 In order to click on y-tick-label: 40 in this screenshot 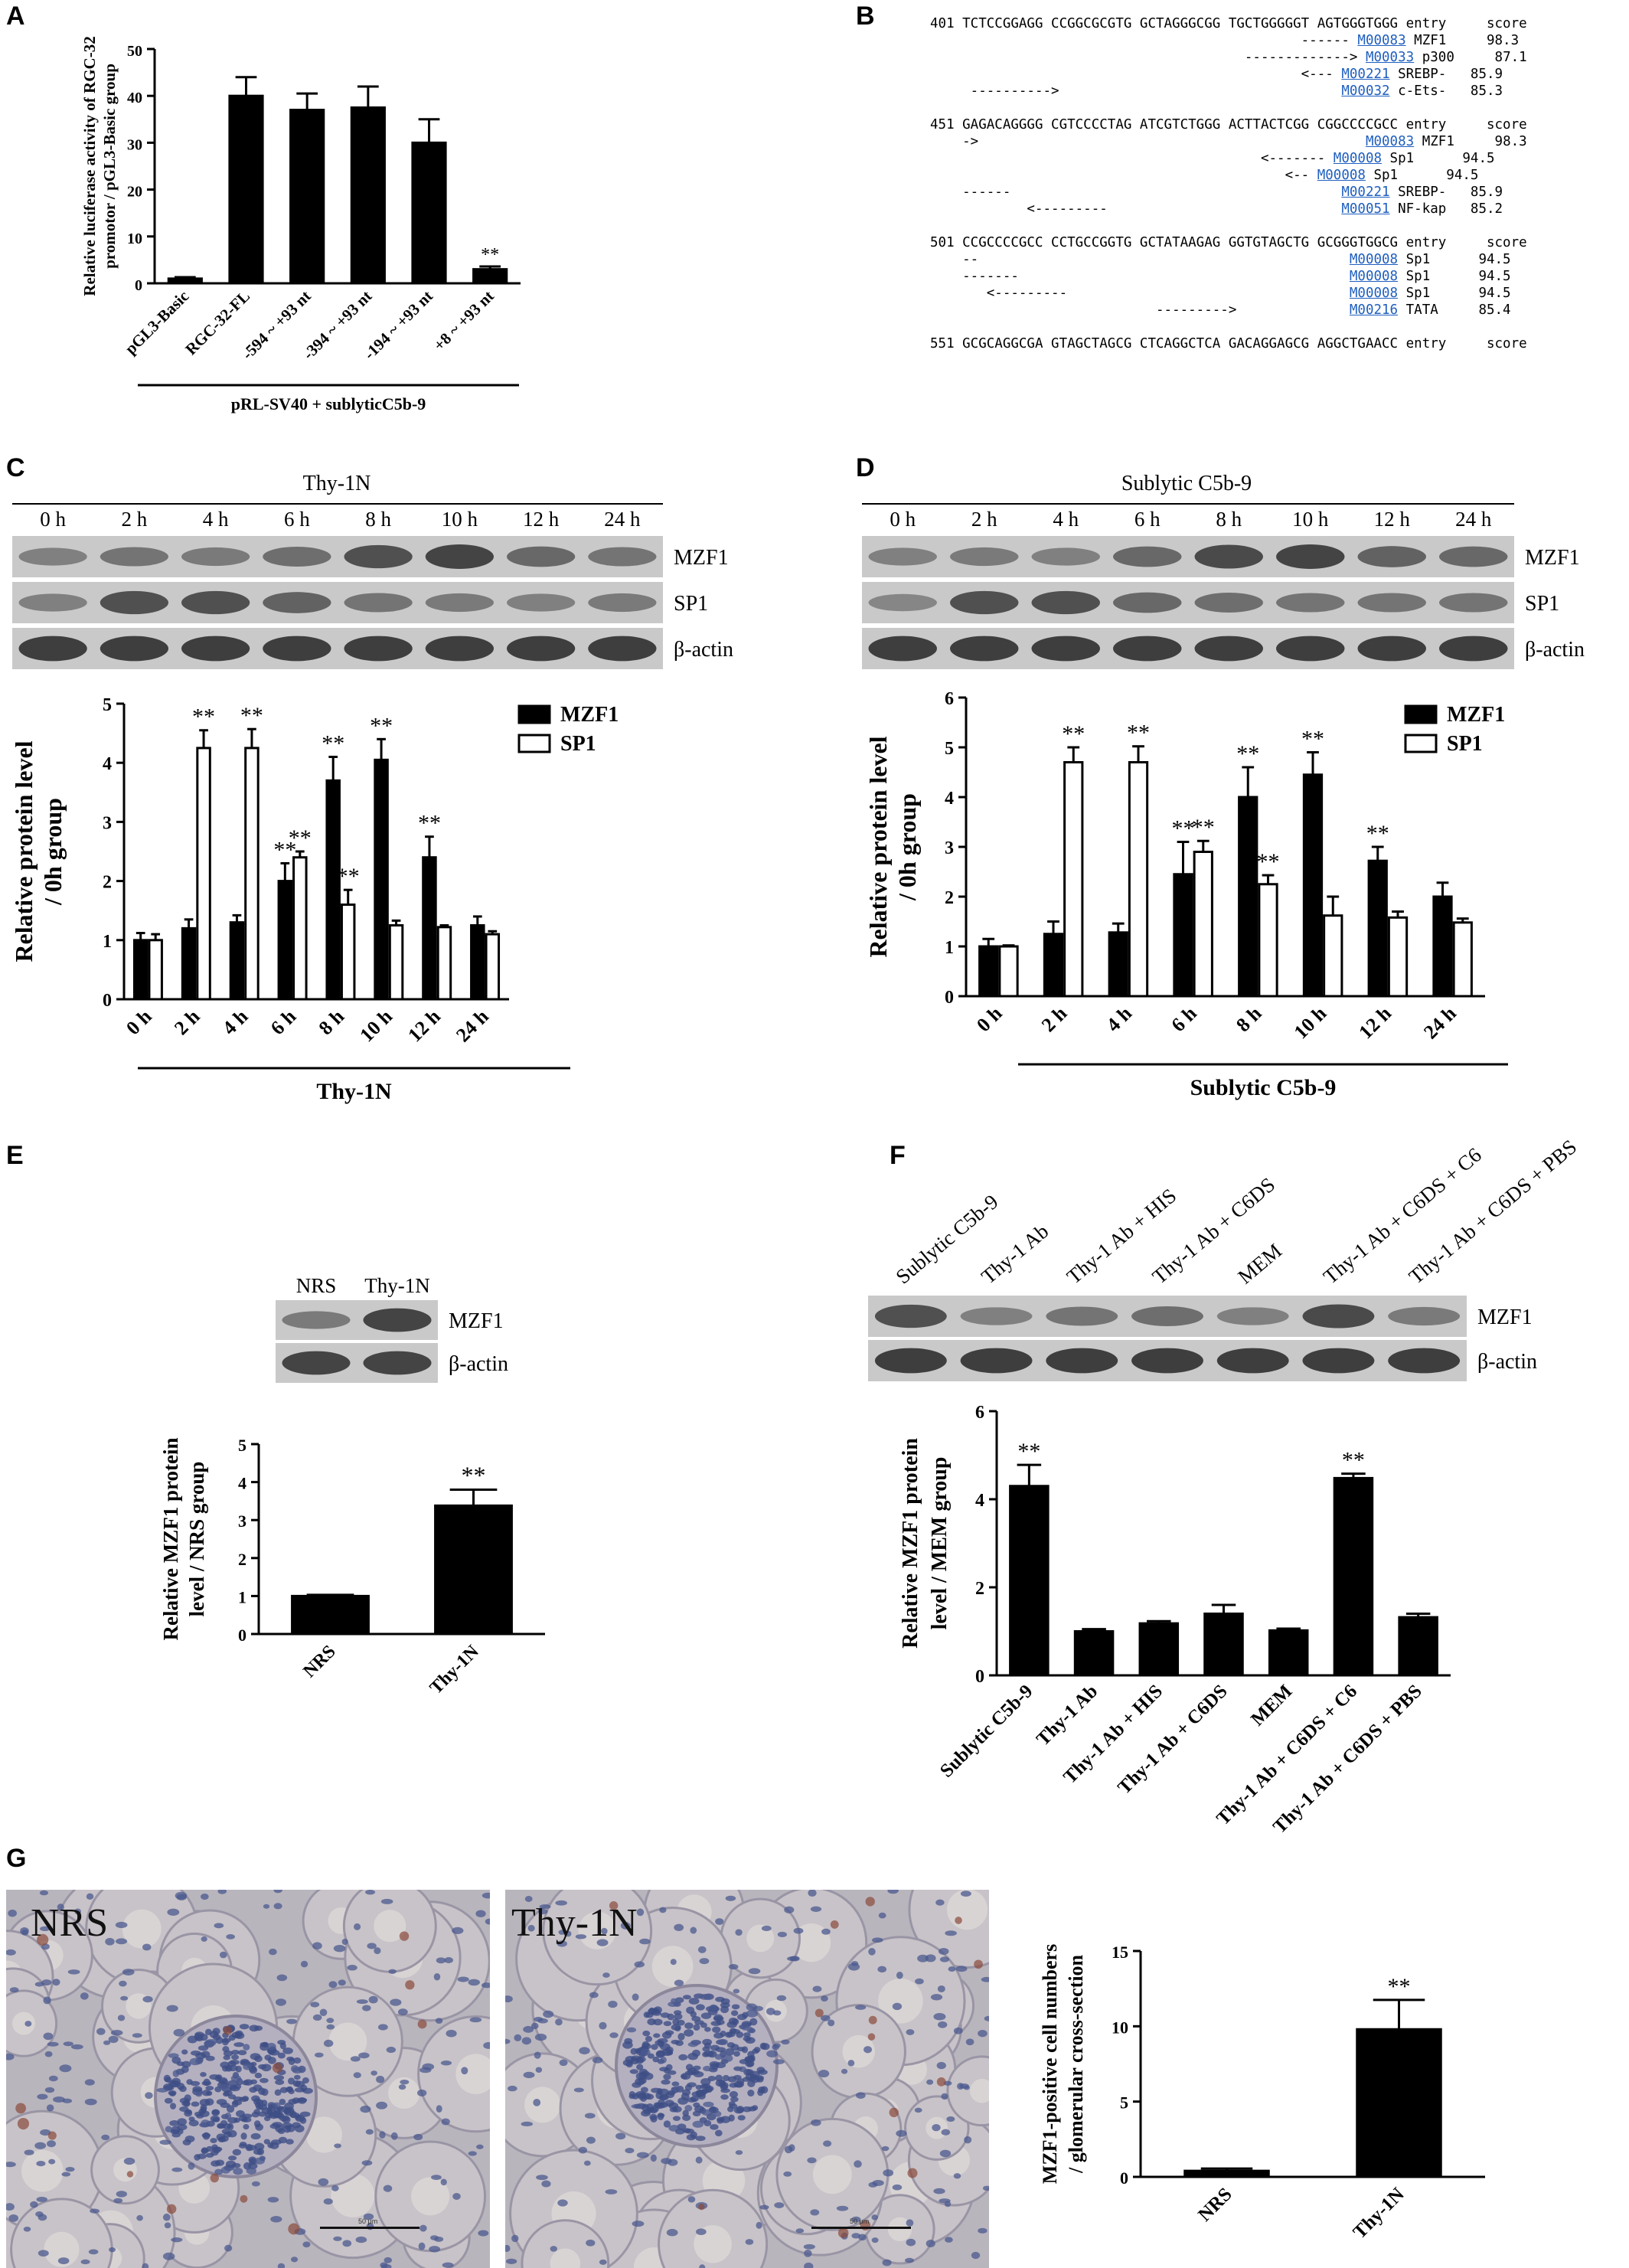, I will do `click(135, 98)`.